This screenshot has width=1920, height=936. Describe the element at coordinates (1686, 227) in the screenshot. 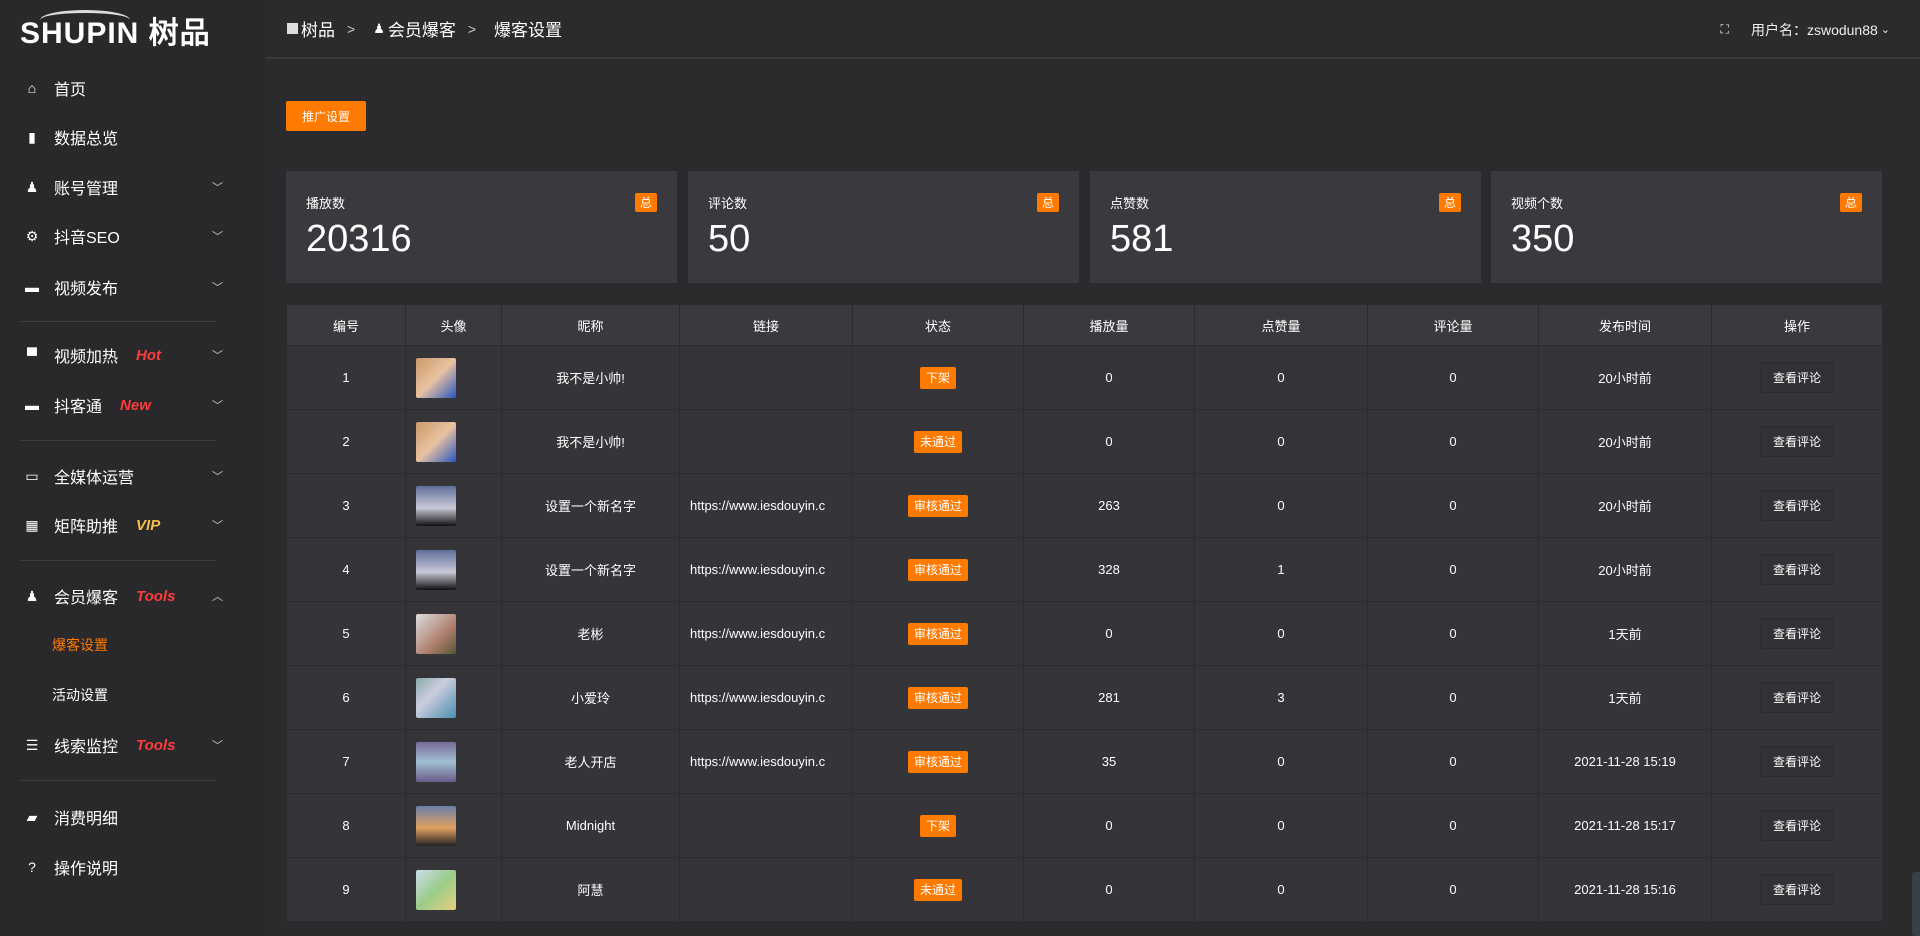

I see `stat-card: 视频个数 350 总` at that location.